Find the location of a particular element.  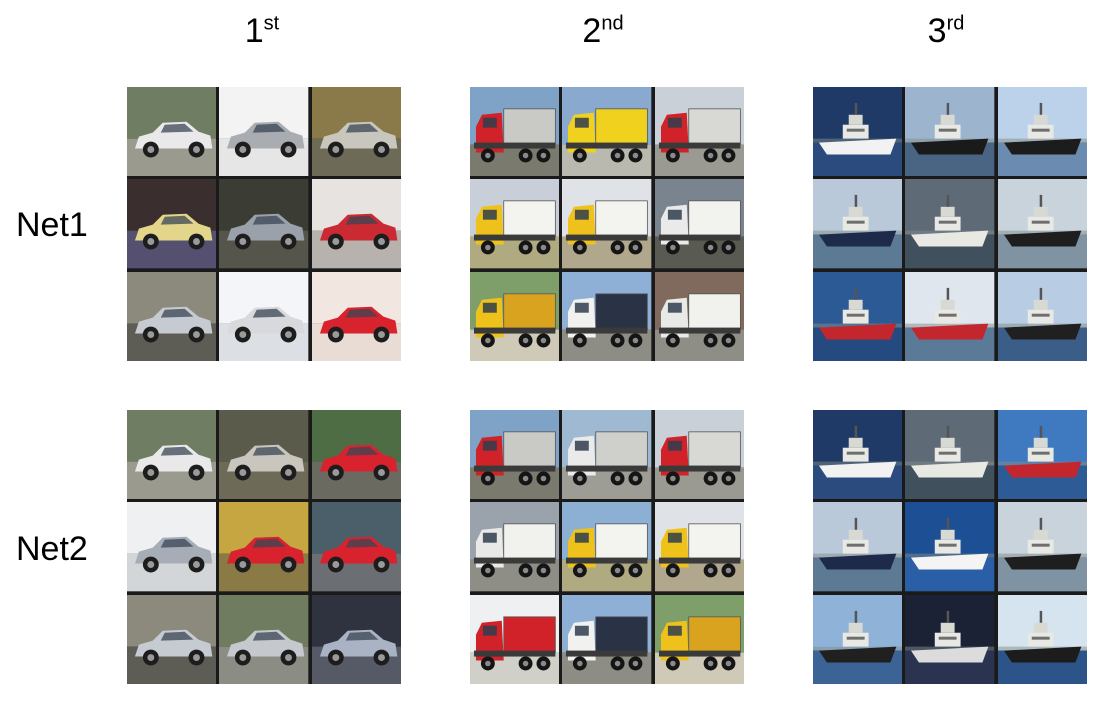

column-header-suffix: st is located at coordinates (271, 23).